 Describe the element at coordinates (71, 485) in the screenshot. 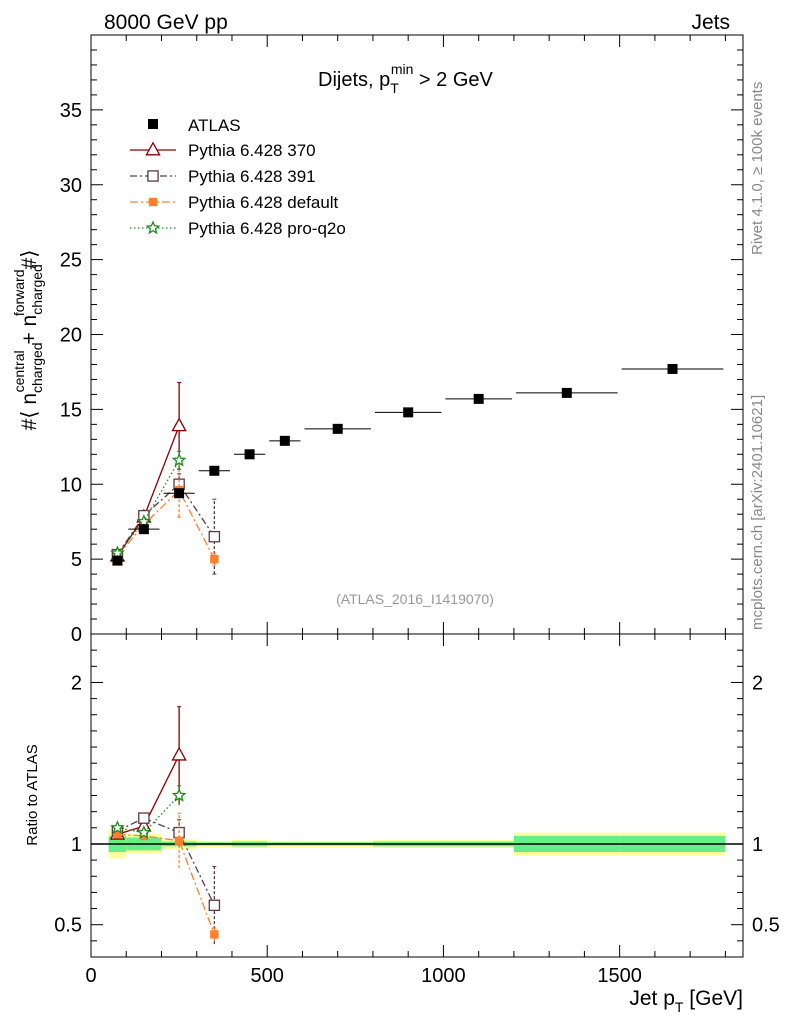

I see `y-tick-label: 10` at that location.